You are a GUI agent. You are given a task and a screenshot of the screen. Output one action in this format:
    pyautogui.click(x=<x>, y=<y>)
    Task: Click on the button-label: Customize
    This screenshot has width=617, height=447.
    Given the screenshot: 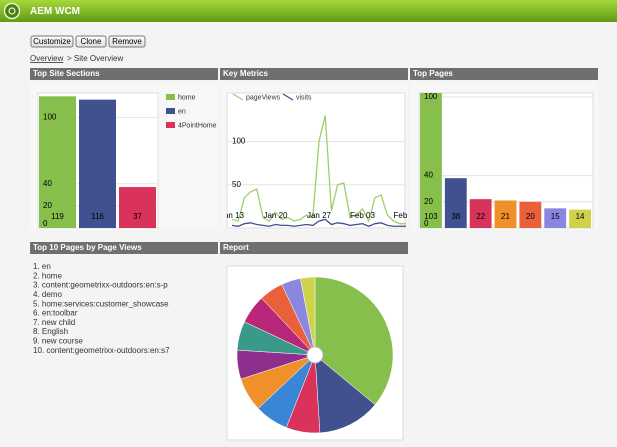 What is the action you would take?
    pyautogui.click(x=52, y=41)
    